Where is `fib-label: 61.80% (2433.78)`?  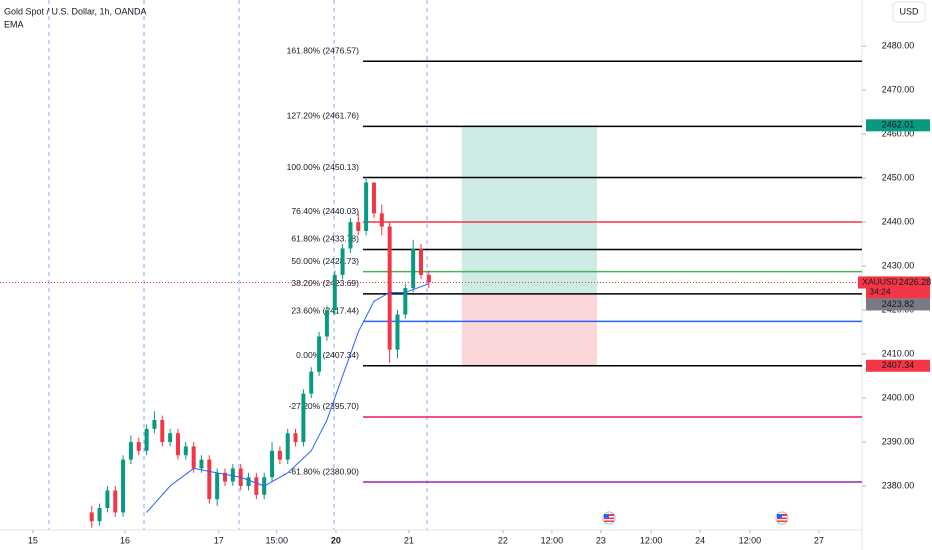 fib-label: 61.80% (2433.78) is located at coordinates (325, 239).